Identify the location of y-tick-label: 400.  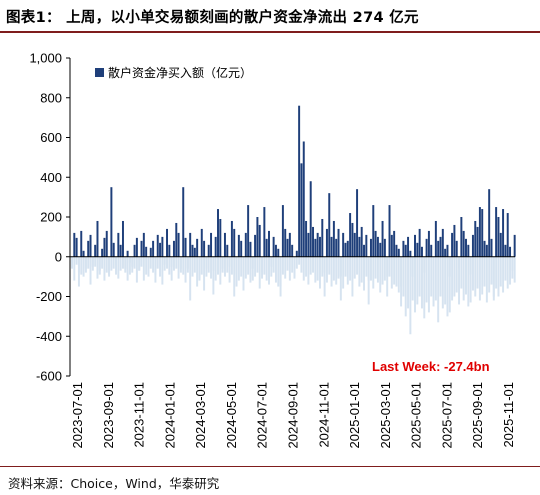
(51, 177).